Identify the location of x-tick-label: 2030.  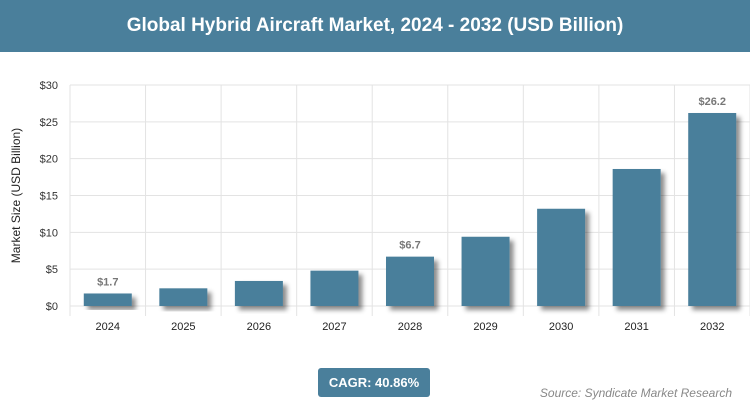
(561, 327).